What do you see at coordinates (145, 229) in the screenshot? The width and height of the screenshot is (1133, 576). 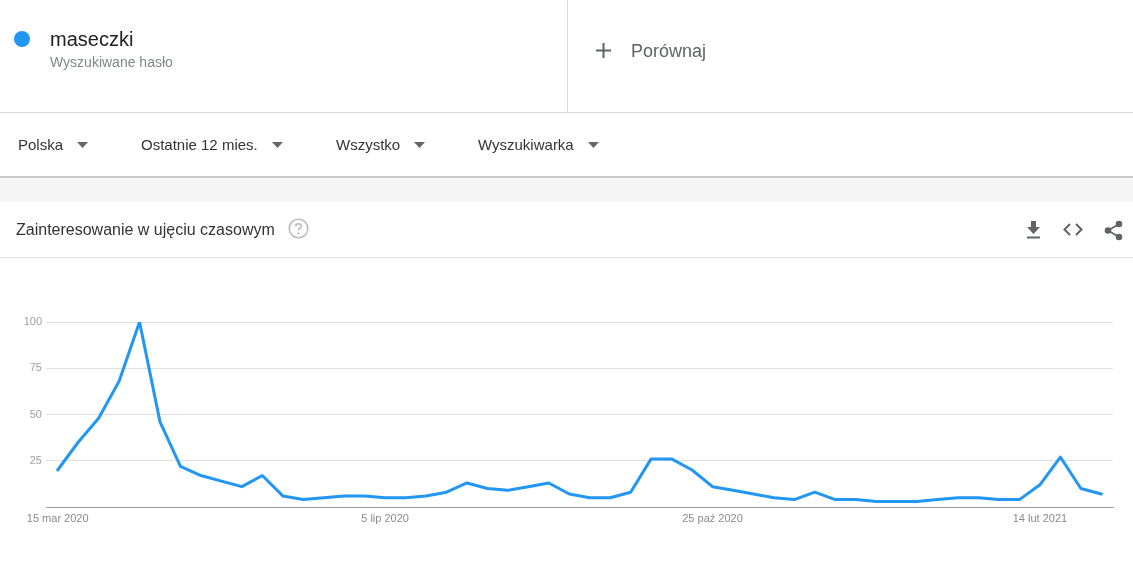 I see `chart-title: Zainteresowanie w ujęciu czasowym` at bounding box center [145, 229].